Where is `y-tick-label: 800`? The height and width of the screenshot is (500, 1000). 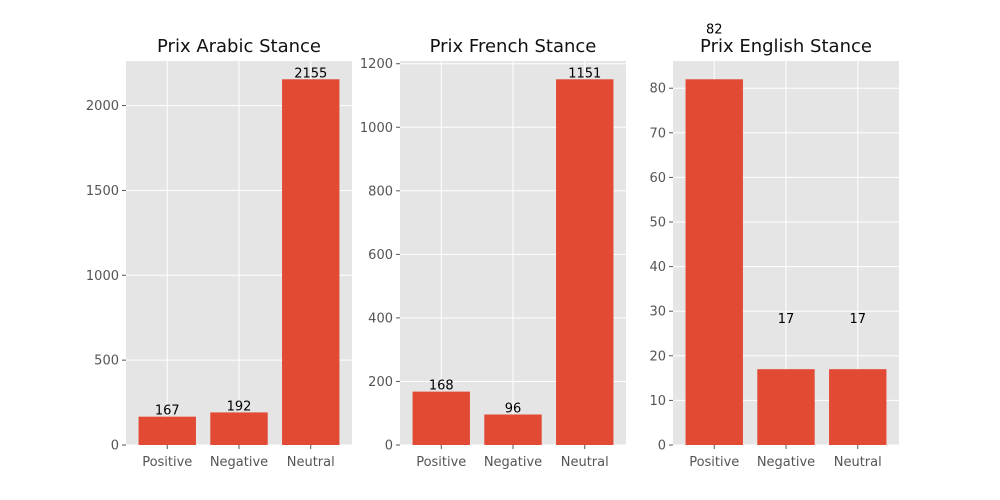 y-tick-label: 800 is located at coordinates (380, 191).